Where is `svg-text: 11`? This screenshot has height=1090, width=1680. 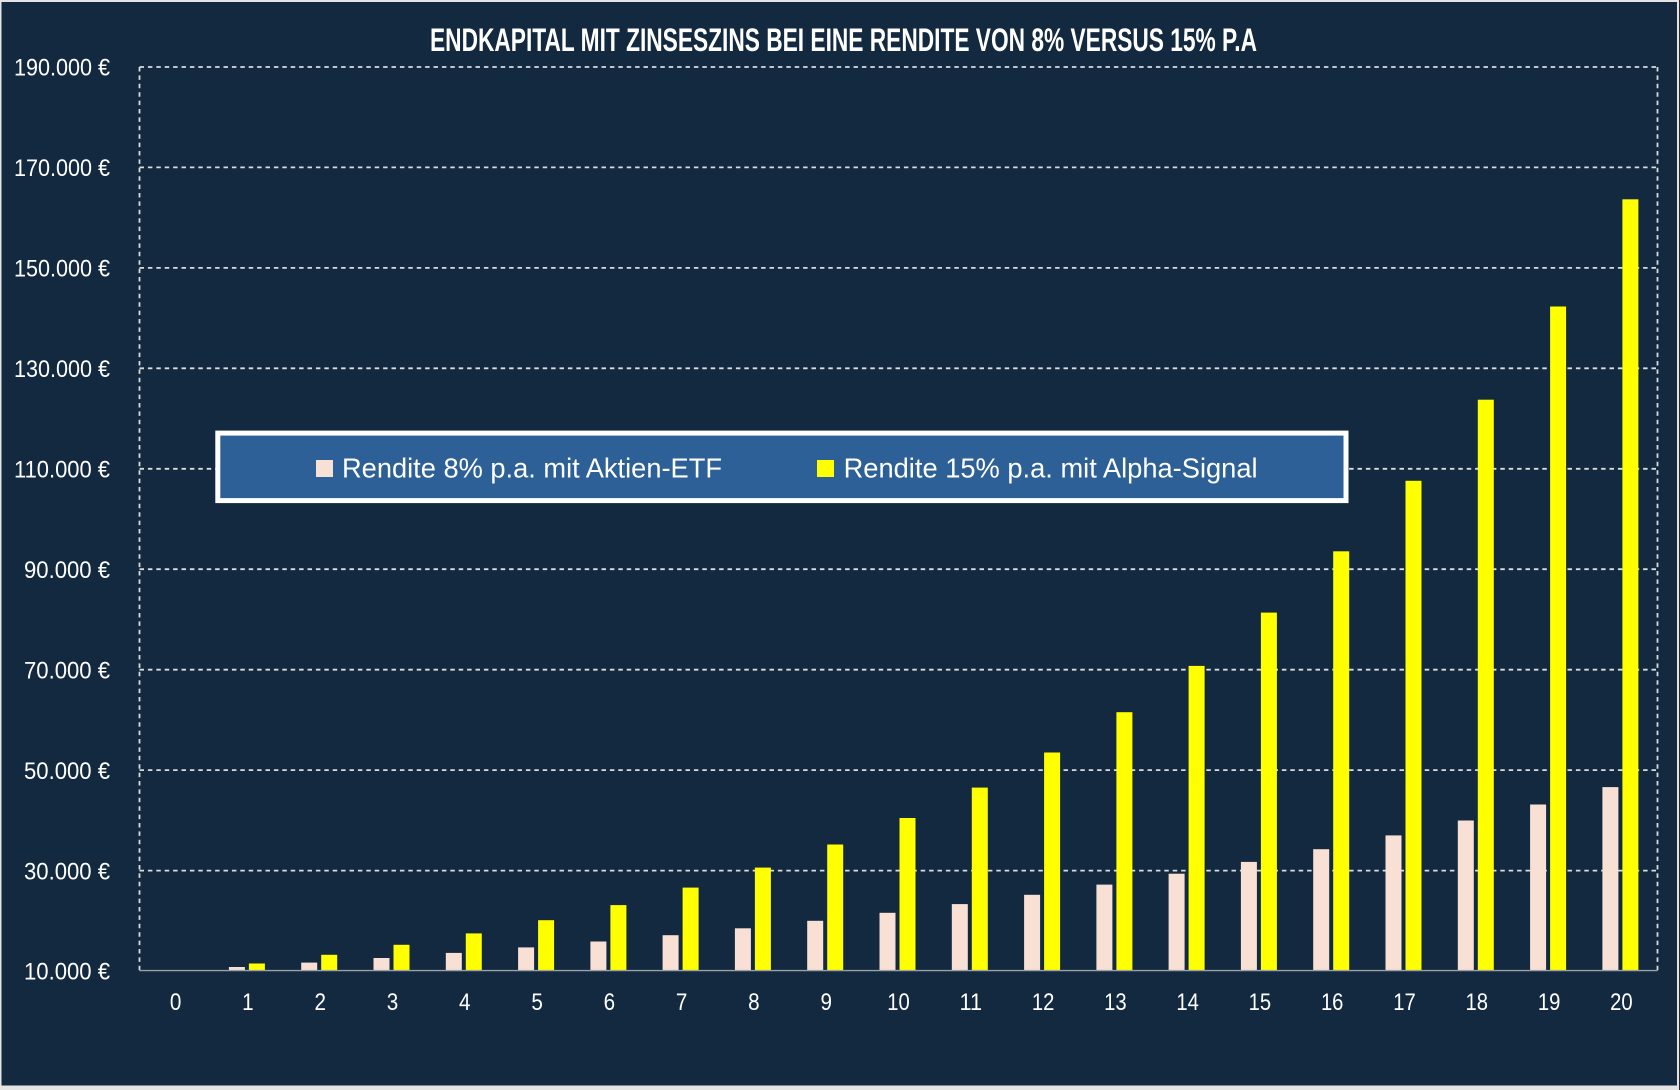 svg-text: 11 is located at coordinates (971, 1002).